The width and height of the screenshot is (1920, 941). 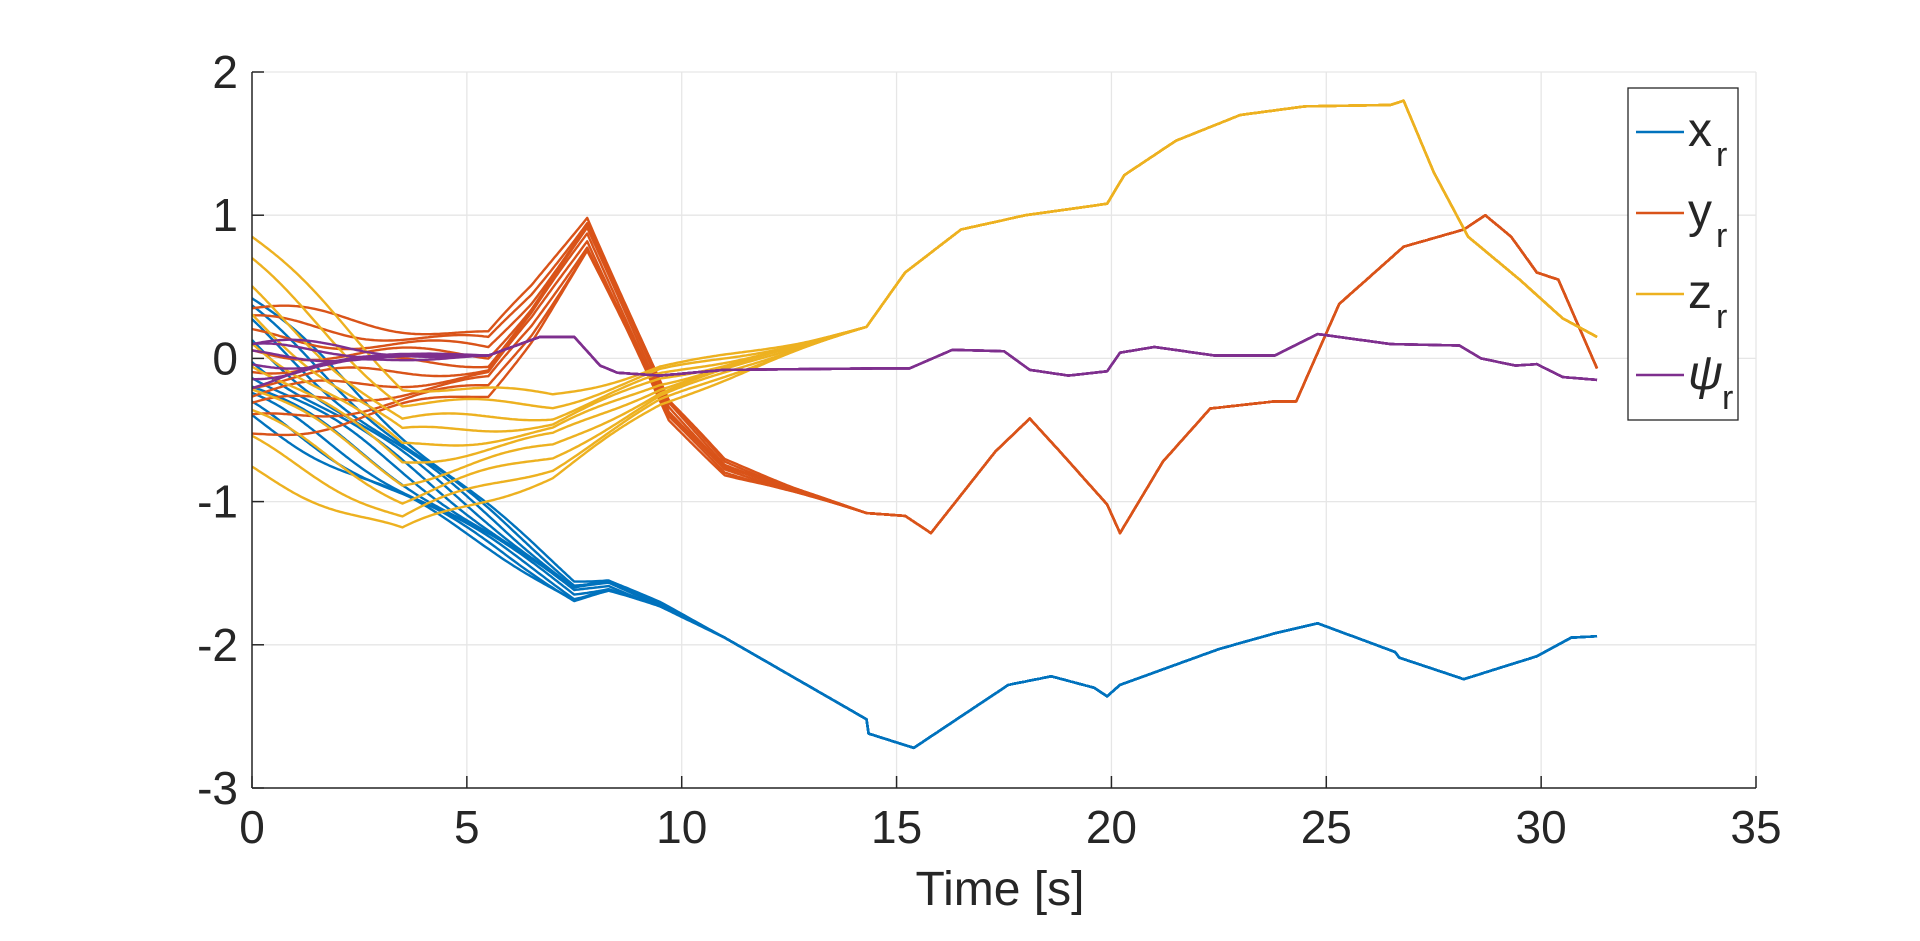 I want to click on x-axis-label: Time [s], so click(x=1000, y=889).